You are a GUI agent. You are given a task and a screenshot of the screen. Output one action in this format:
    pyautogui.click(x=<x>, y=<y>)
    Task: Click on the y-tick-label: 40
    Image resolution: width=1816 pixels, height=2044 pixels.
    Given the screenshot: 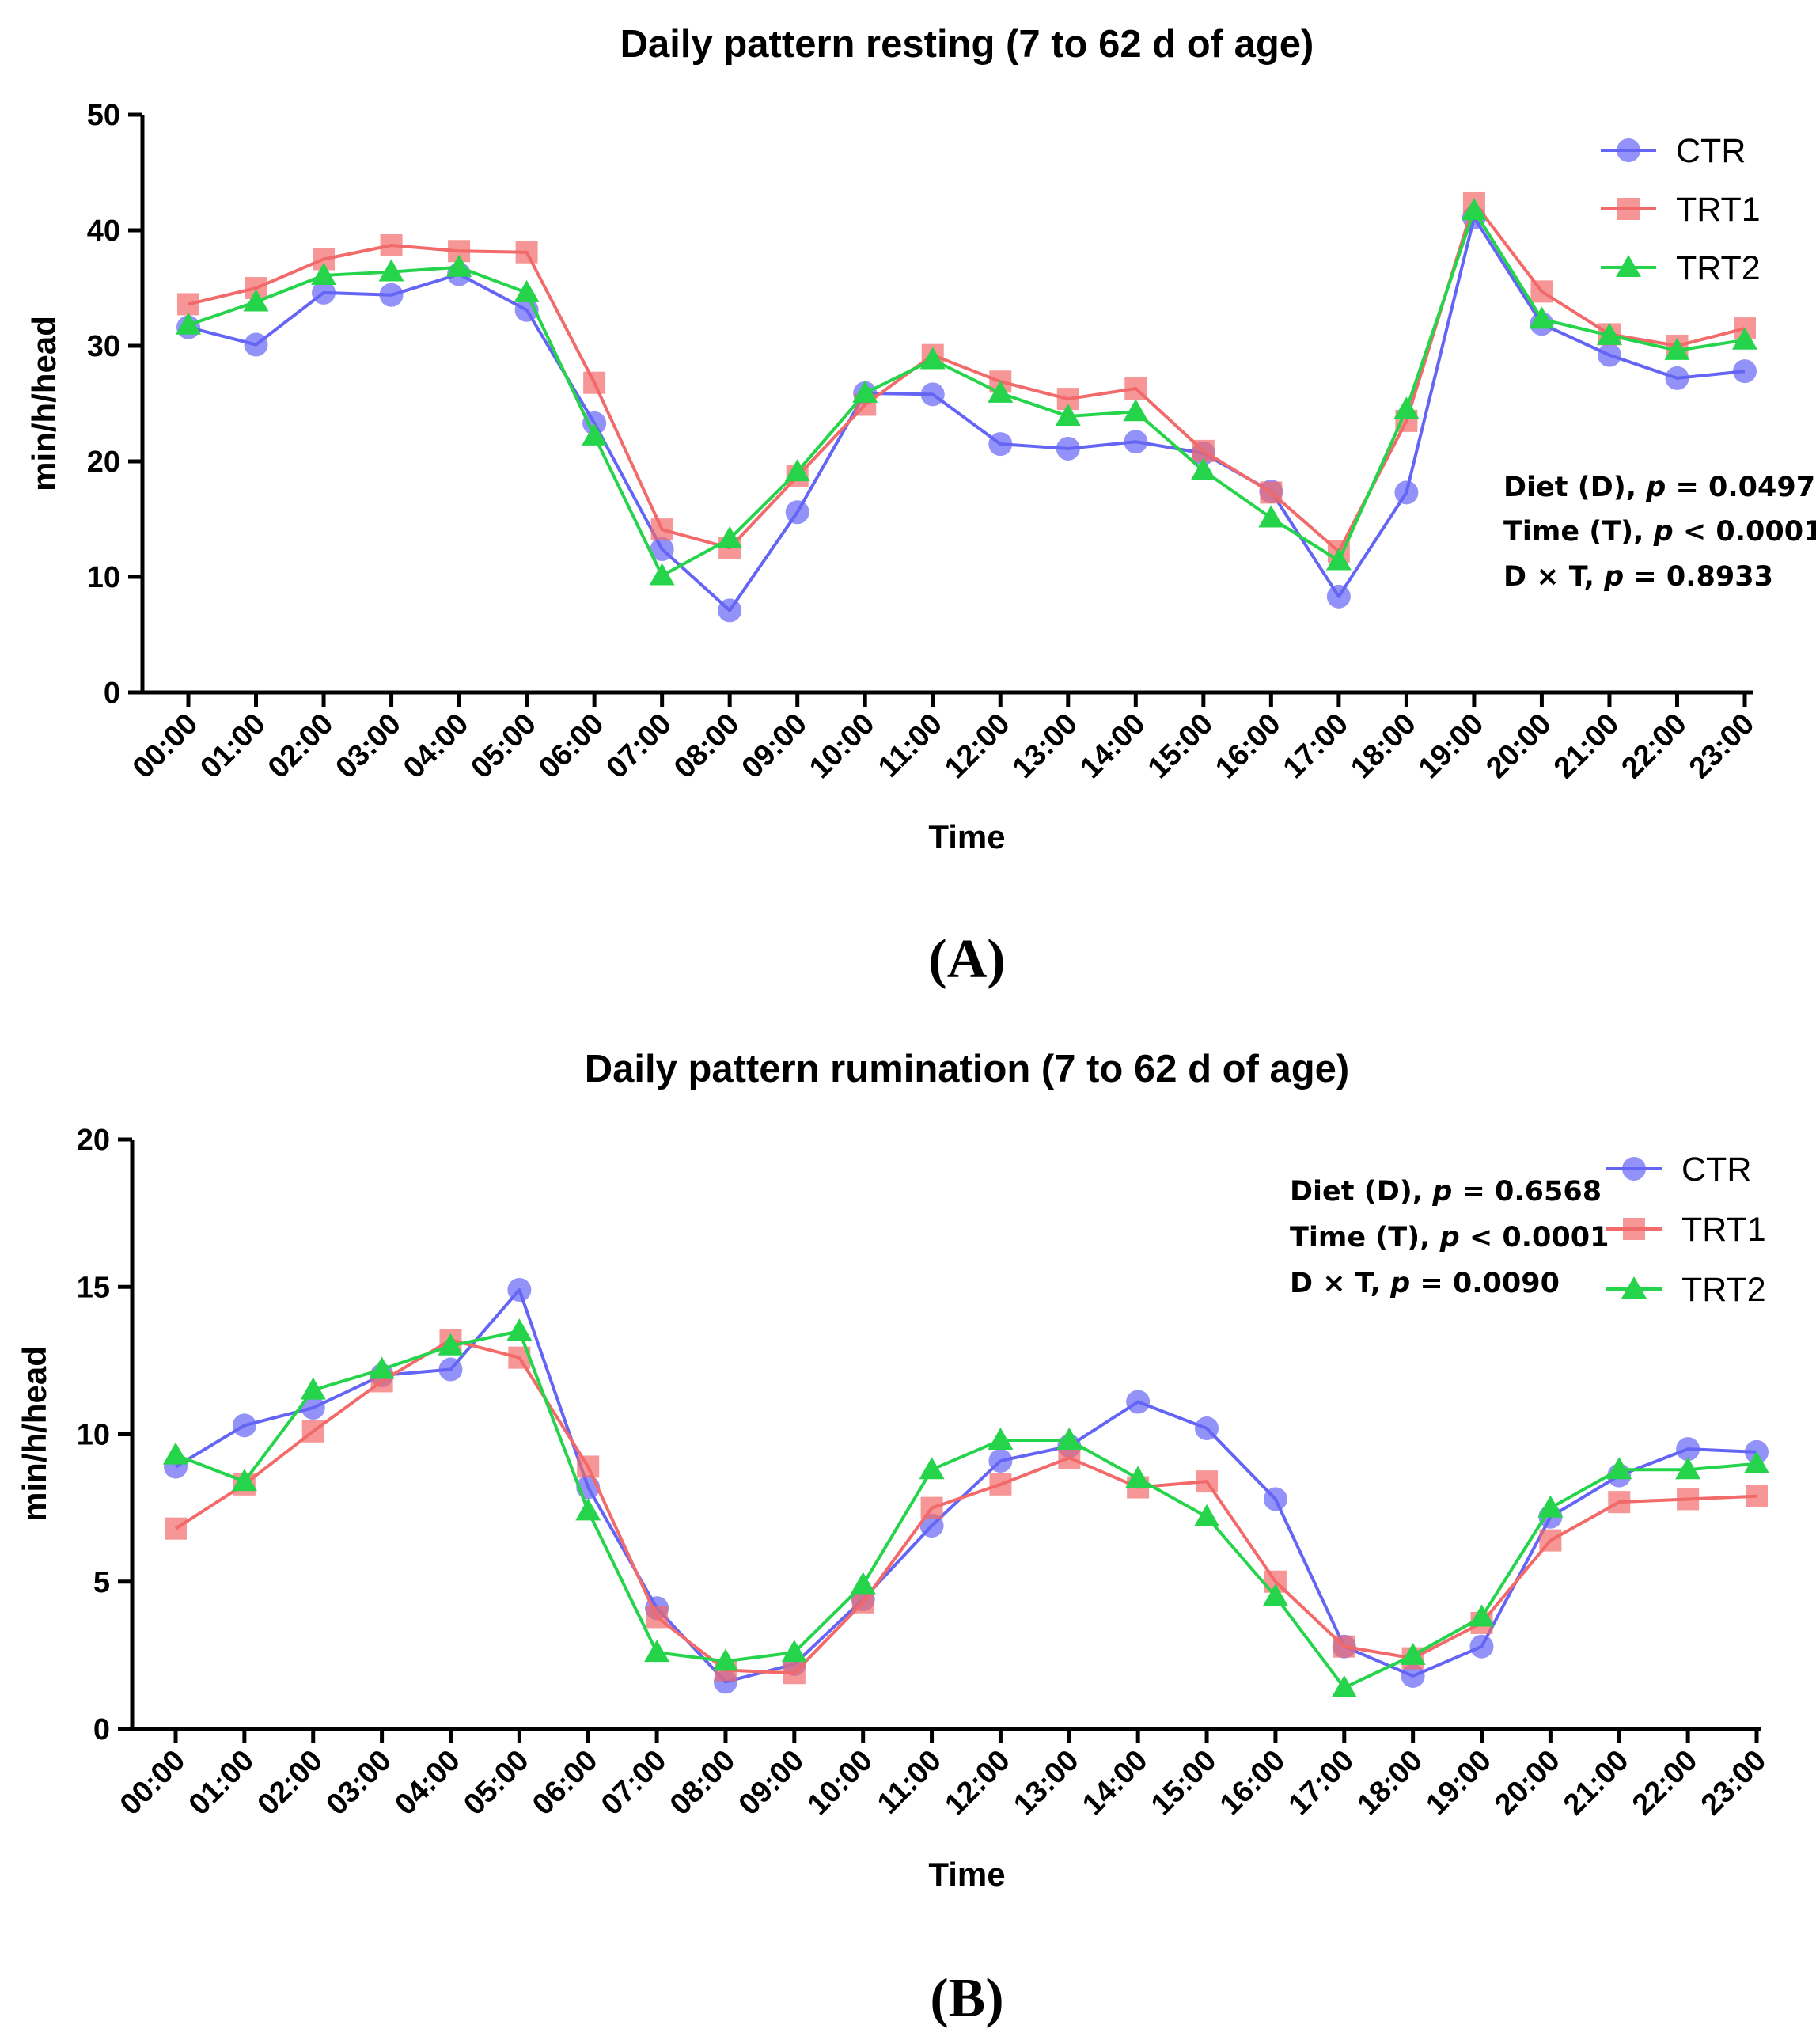 What is the action you would take?
    pyautogui.click(x=104, y=231)
    